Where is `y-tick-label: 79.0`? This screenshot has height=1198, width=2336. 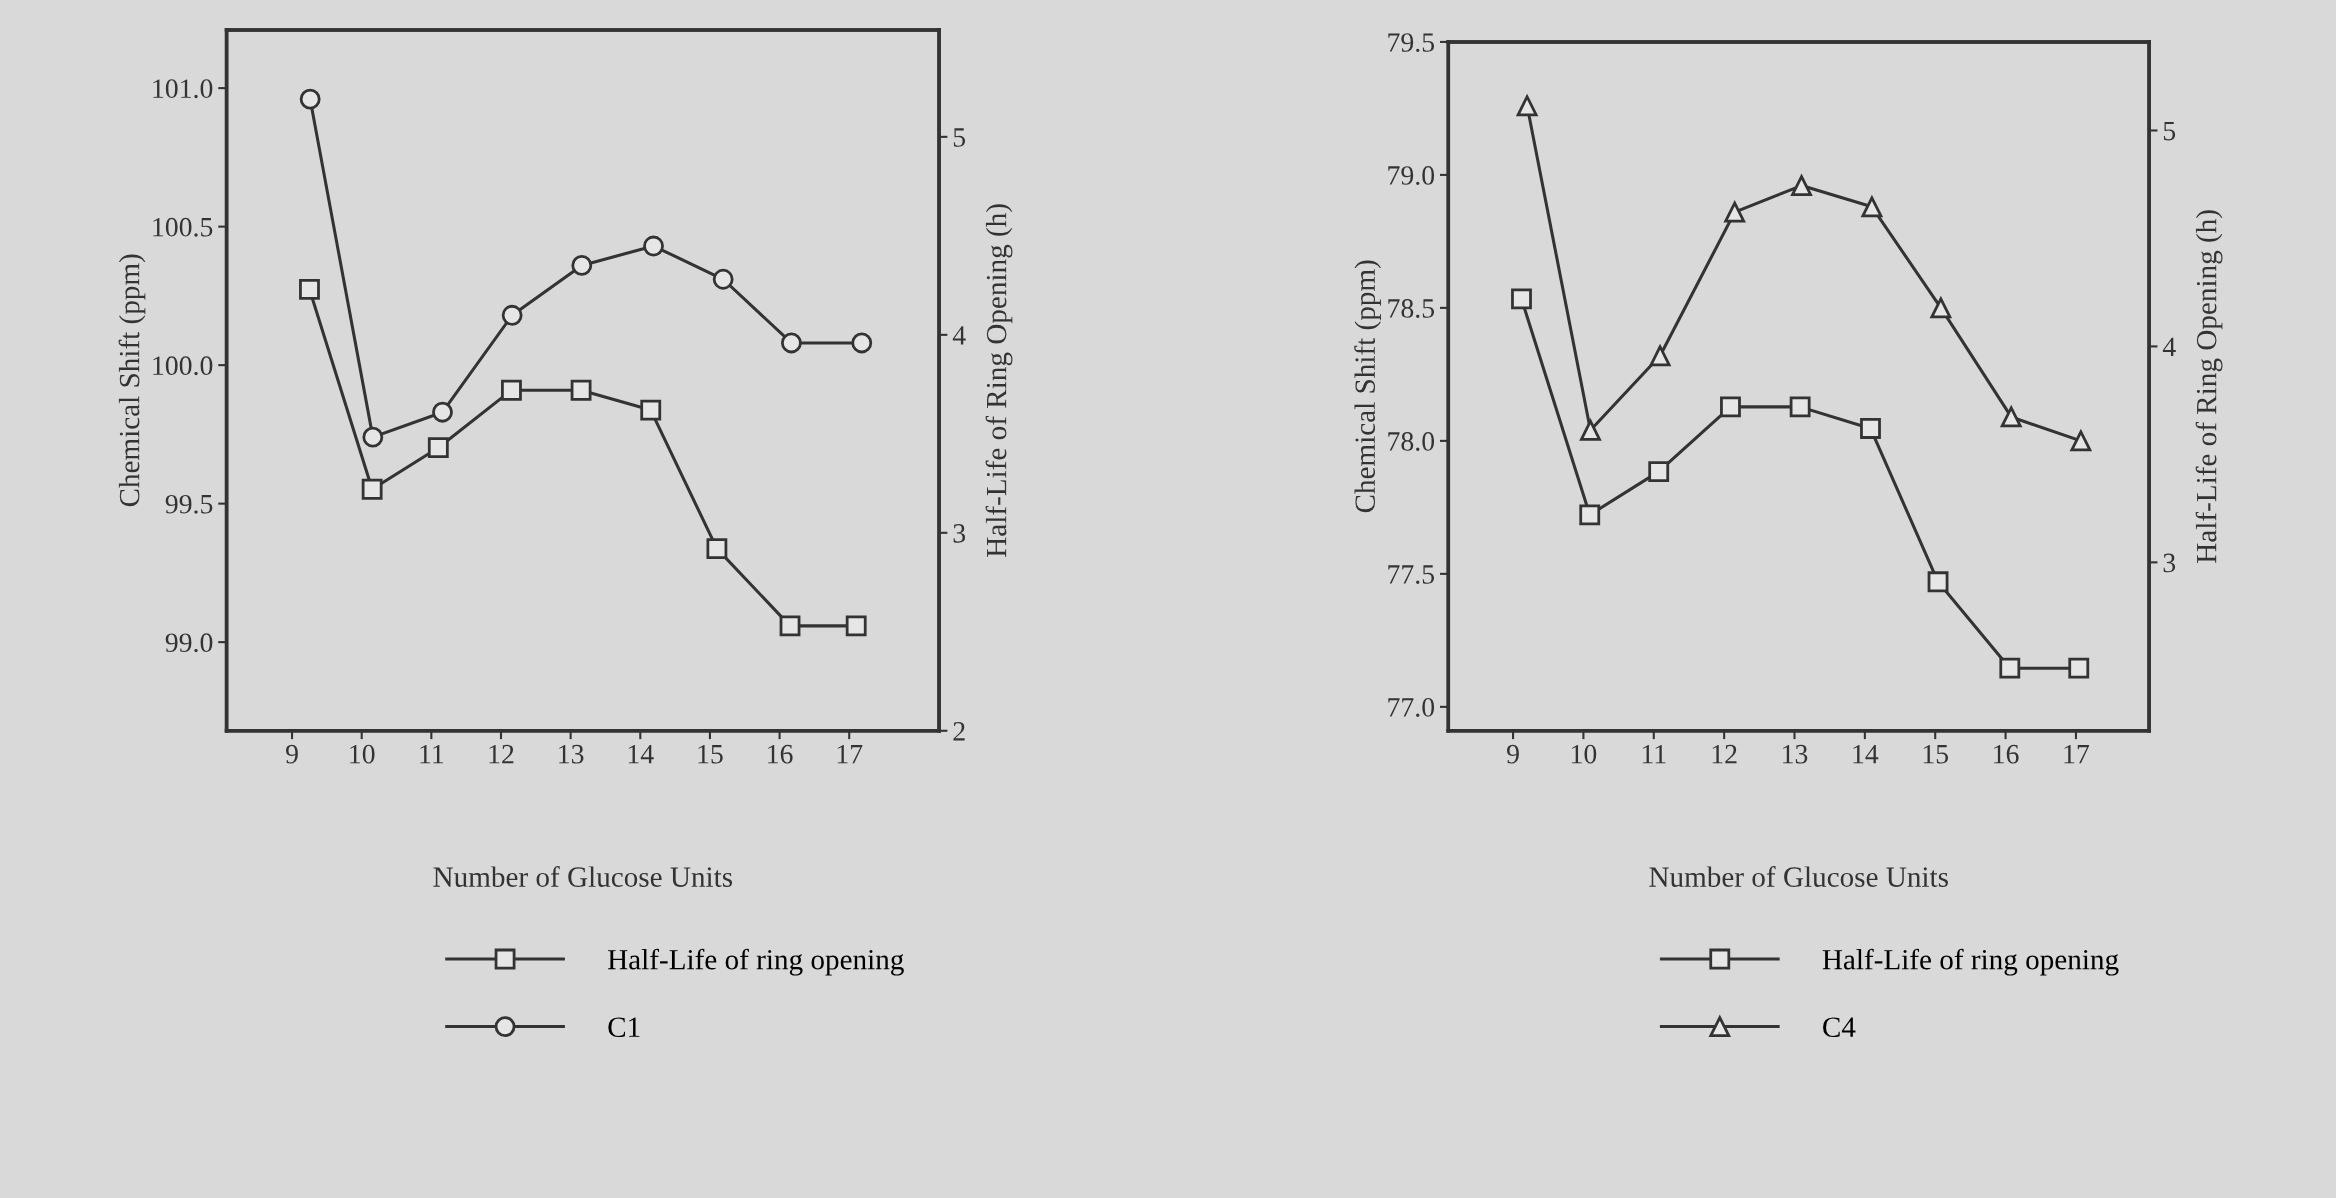 y-tick-label: 79.0 is located at coordinates (1411, 175).